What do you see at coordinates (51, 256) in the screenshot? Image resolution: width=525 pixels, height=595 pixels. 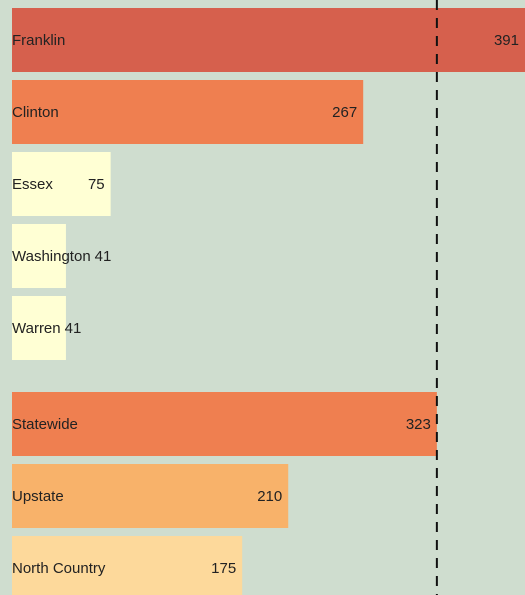 I see `category-label: Washington` at bounding box center [51, 256].